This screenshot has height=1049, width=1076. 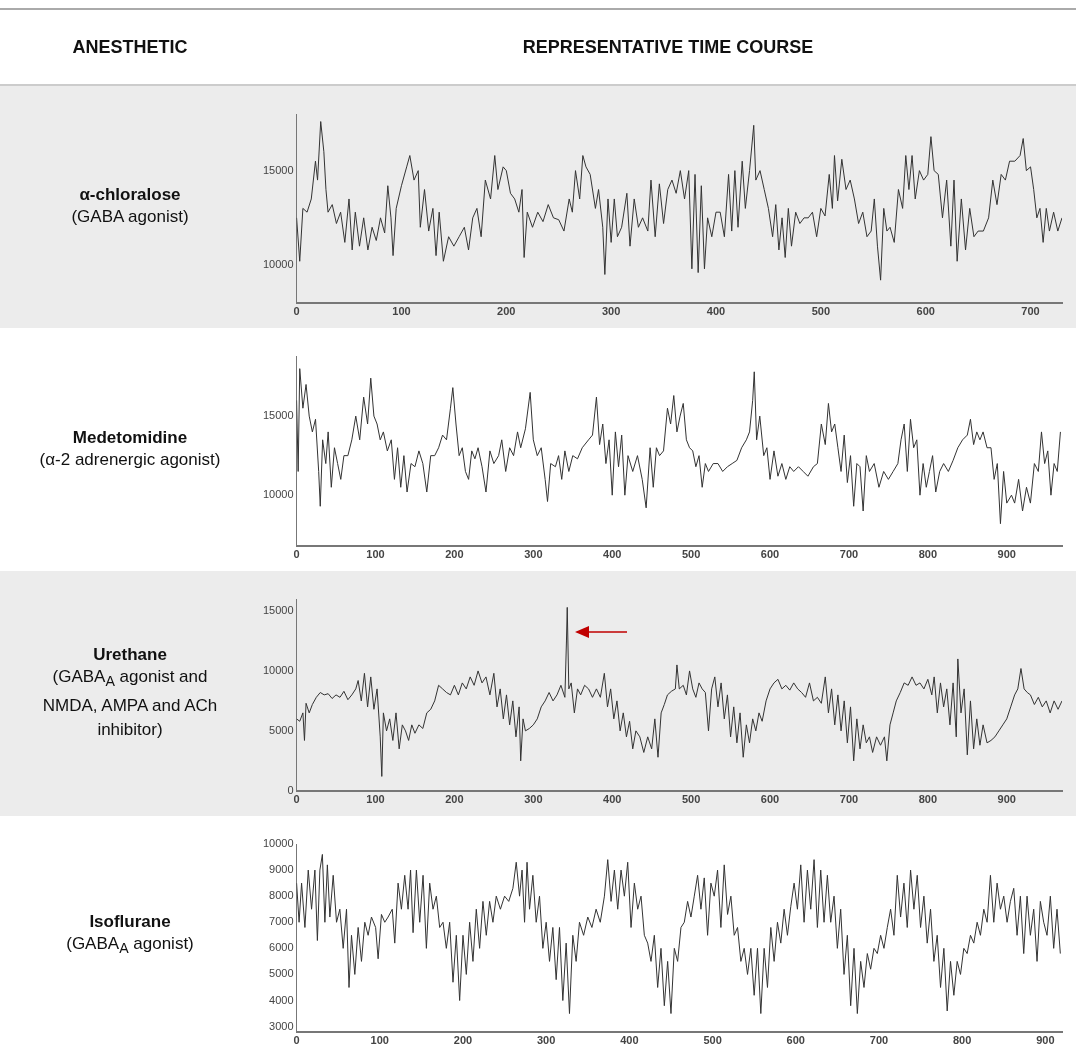 I want to click on y-tick-label: 4000, so click(x=281, y=999).